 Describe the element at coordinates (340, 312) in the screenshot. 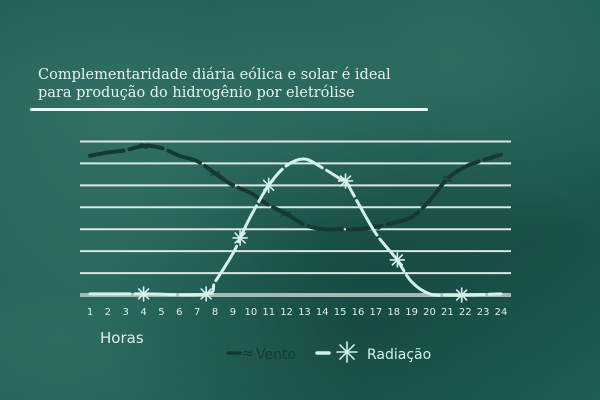

I see `x-tick-label: 15` at that location.